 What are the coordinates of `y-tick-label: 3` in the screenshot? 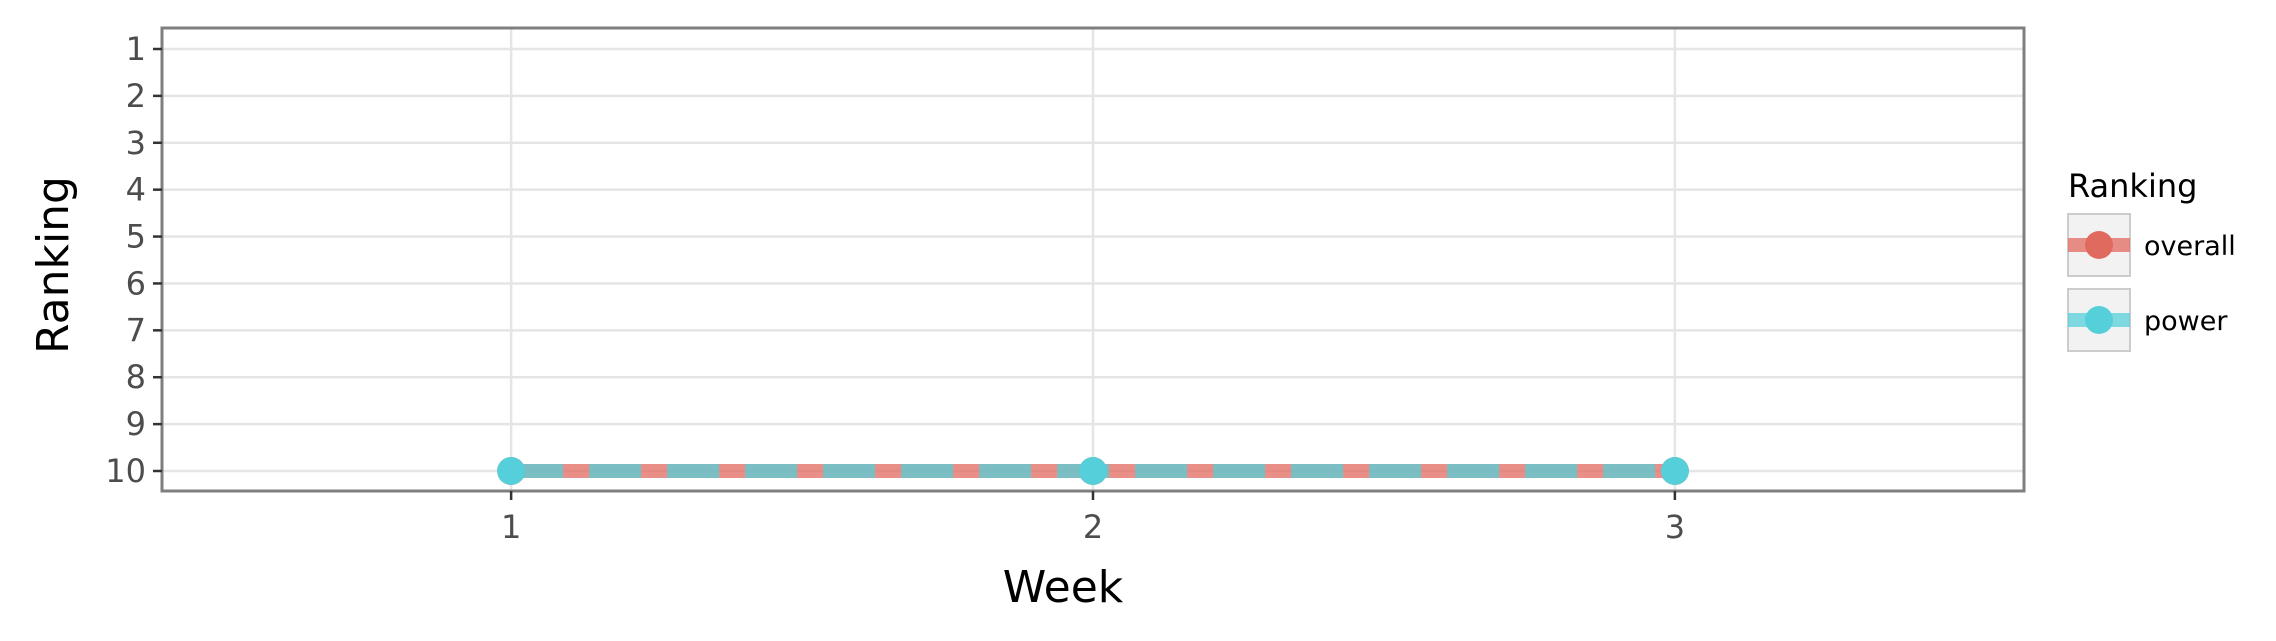 It's located at (136, 143).